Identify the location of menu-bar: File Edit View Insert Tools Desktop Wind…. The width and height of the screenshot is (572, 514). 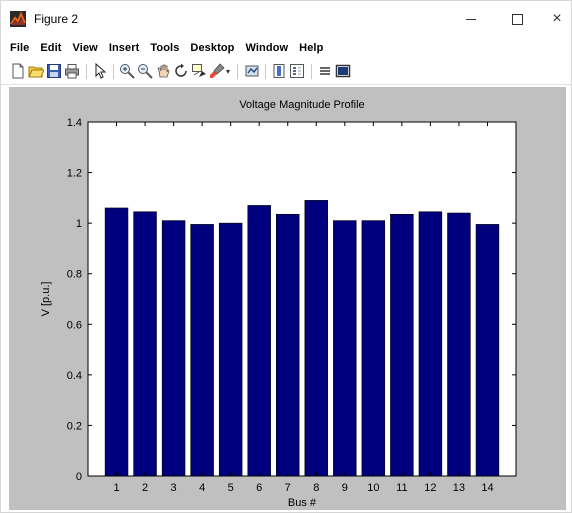
(286, 48).